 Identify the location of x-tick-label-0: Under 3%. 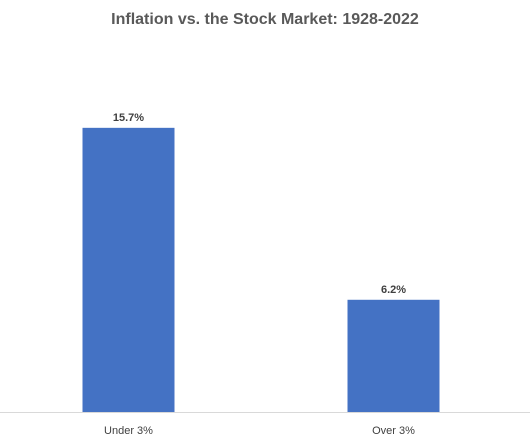
(128, 431).